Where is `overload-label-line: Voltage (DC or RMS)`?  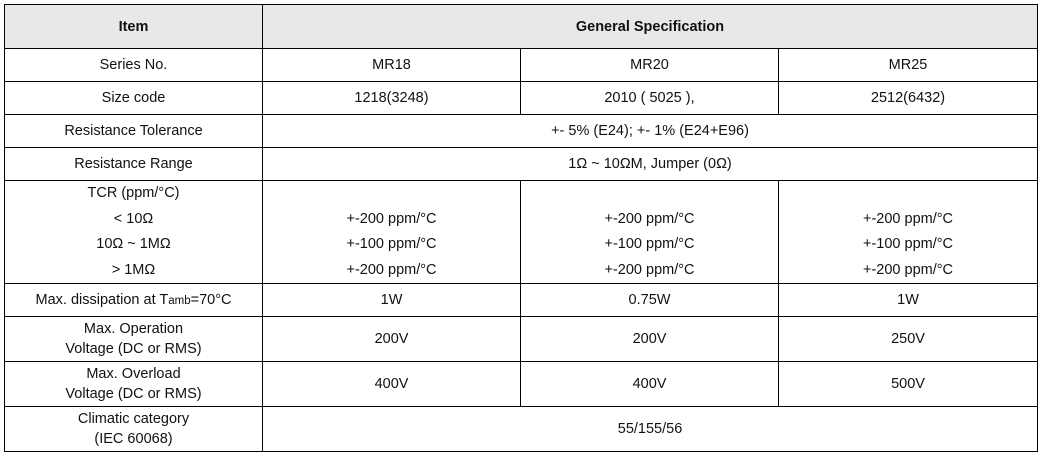
overload-label-line: Voltage (DC or RMS) is located at coordinates (133, 394).